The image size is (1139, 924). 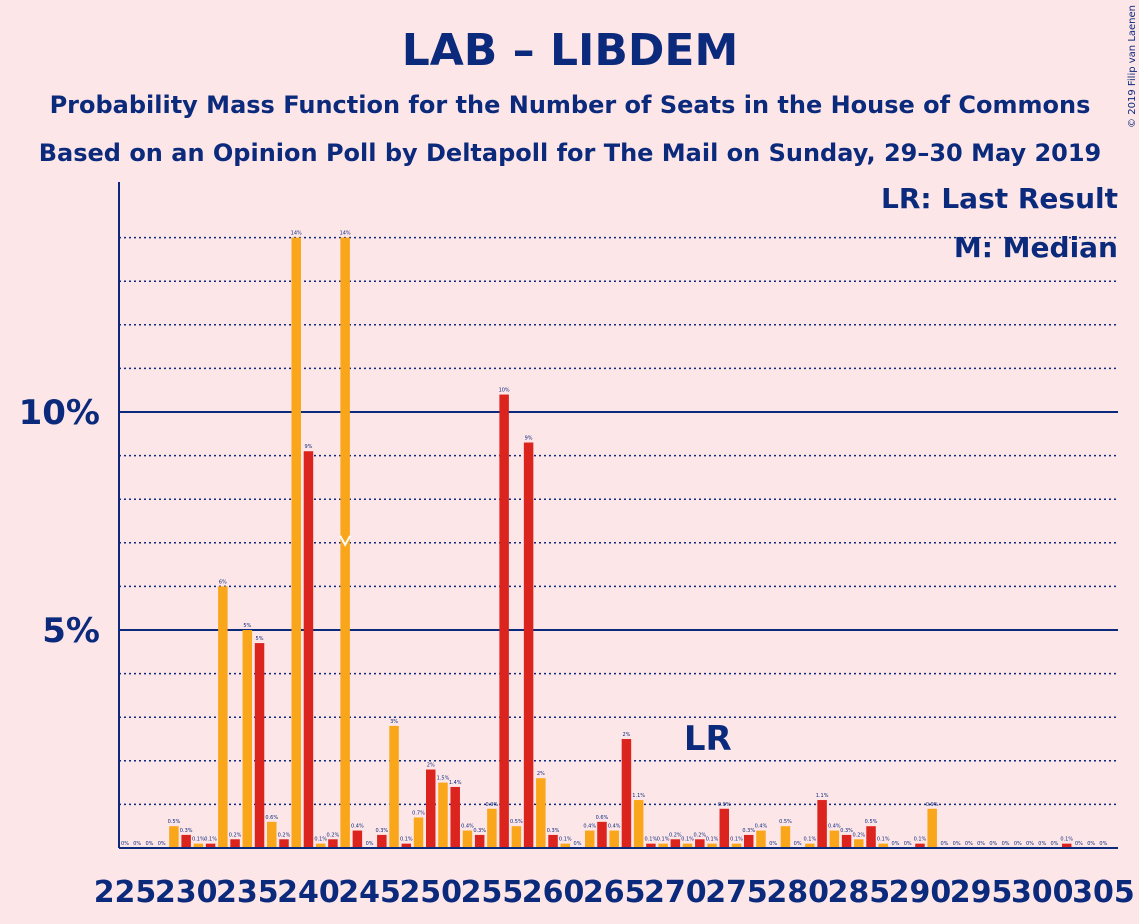 What do you see at coordinates (822, 796) in the screenshot?
I see `bar-label-seat-282: 1.1%` at bounding box center [822, 796].